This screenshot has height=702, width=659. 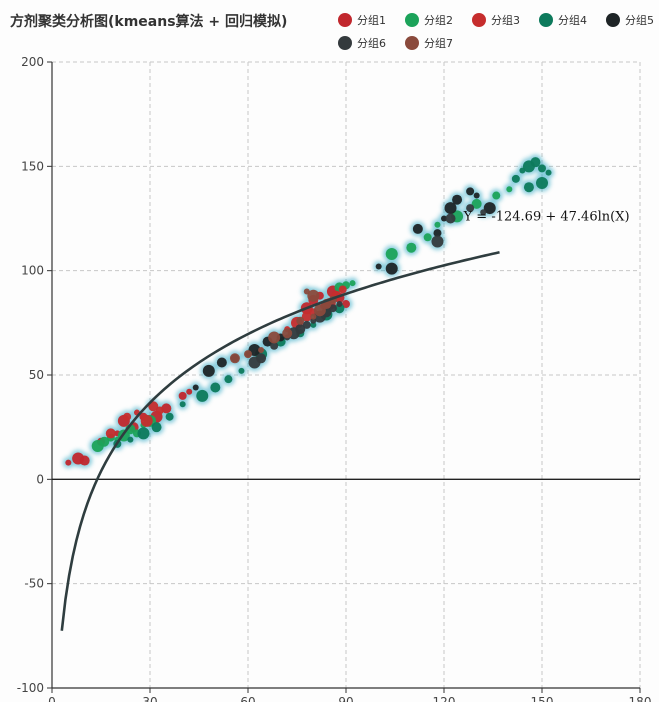 I want to click on legend-label: 分组3, so click(x=505, y=20).